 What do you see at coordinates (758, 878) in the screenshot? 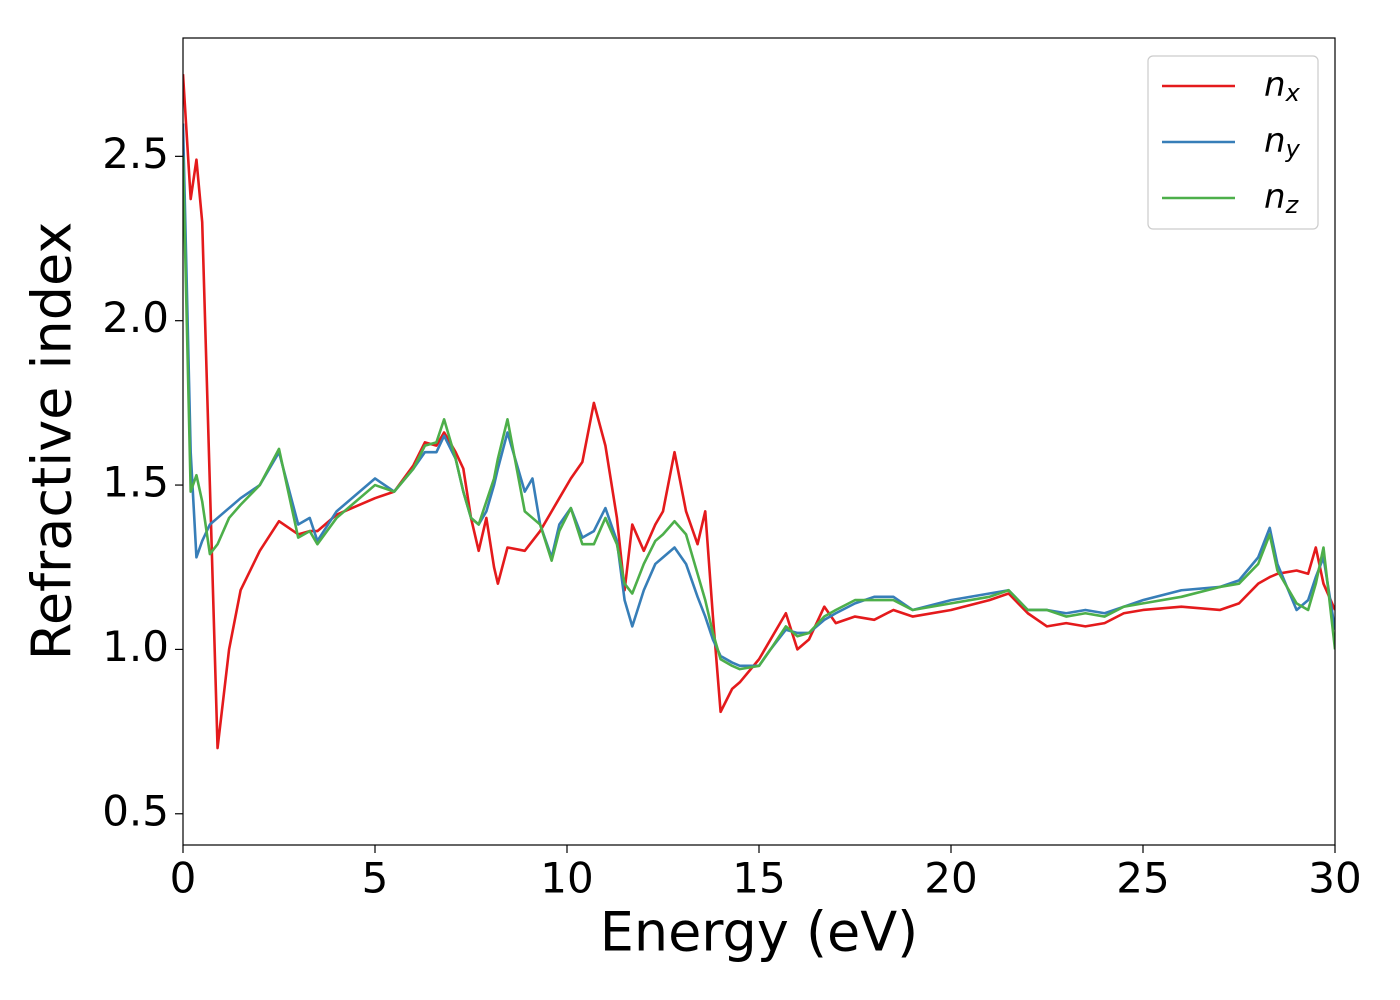
I see `x-tick-label: 15` at bounding box center [758, 878].